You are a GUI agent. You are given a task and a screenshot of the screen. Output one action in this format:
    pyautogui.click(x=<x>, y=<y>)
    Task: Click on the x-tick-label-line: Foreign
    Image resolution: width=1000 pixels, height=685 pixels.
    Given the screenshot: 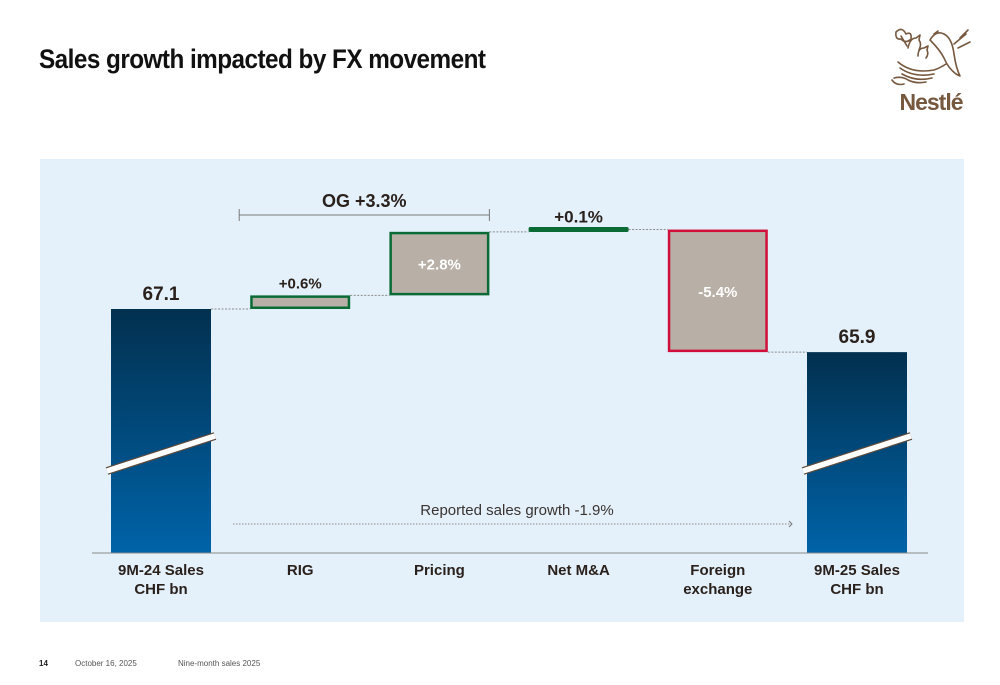 What is the action you would take?
    pyautogui.click(x=717, y=570)
    